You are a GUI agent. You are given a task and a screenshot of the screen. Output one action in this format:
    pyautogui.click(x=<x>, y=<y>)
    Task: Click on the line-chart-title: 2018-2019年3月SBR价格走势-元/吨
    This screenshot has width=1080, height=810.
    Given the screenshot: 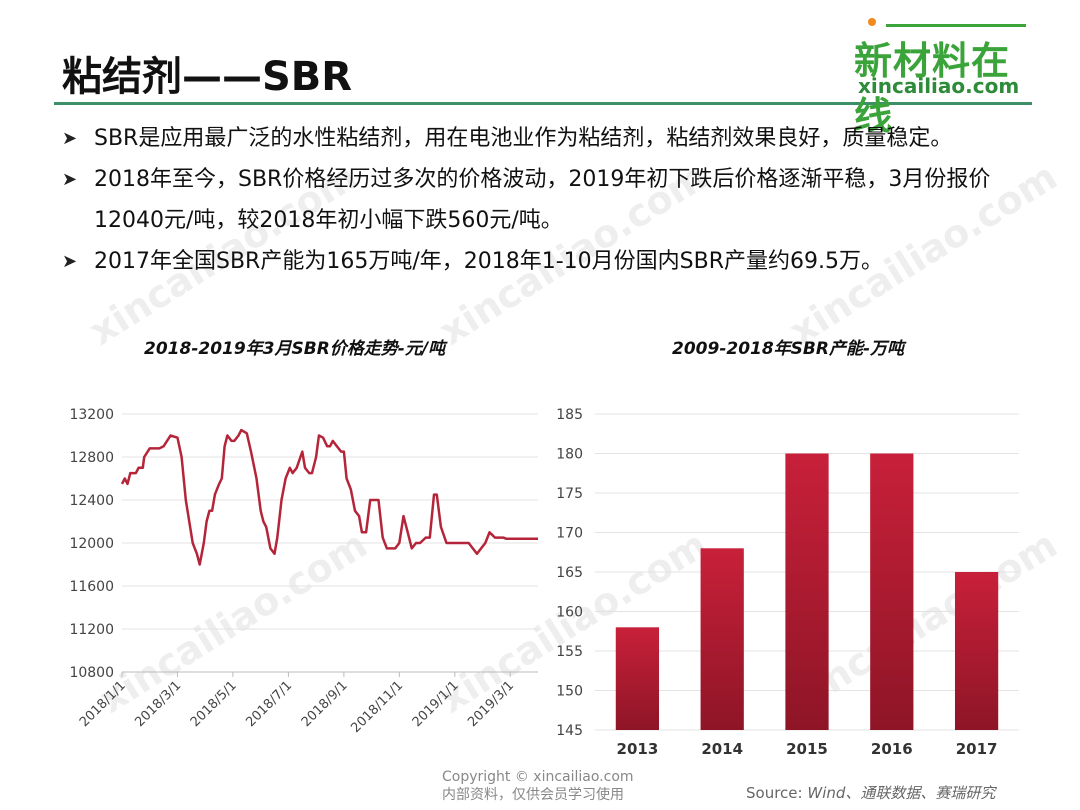 What is the action you would take?
    pyautogui.click(x=295, y=349)
    